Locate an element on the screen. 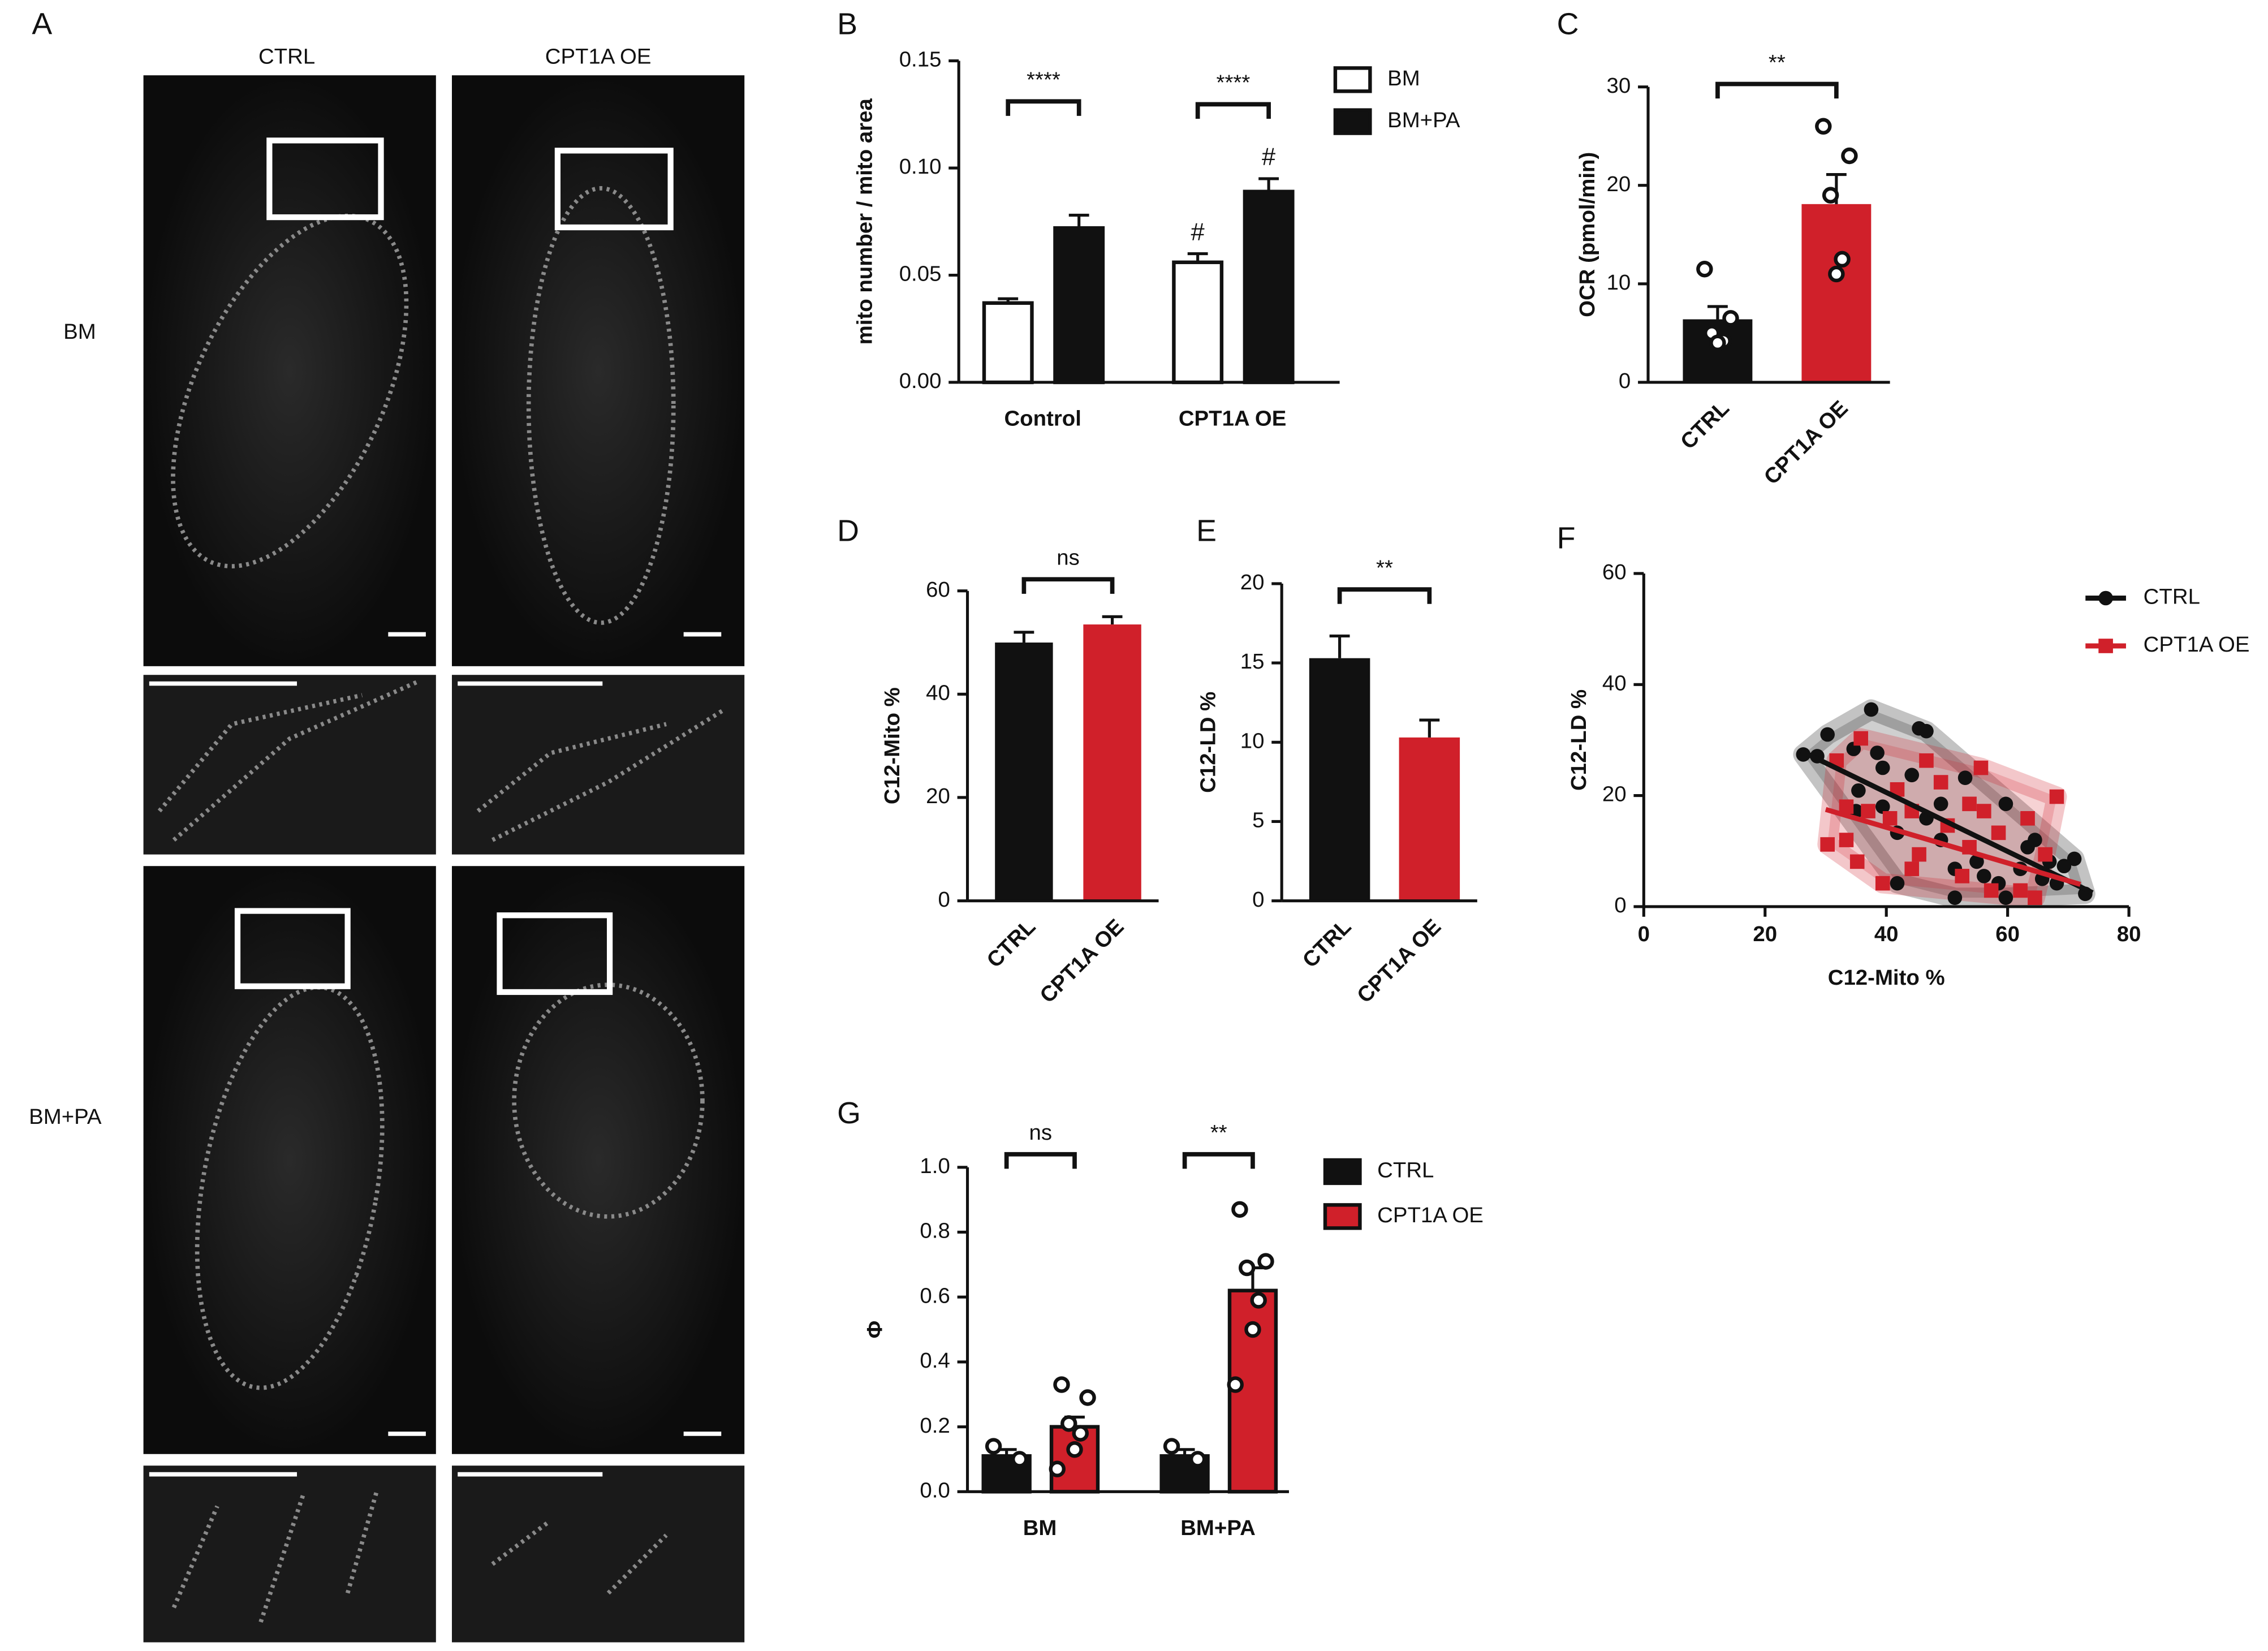 The height and width of the screenshot is (1651, 2268). panel-letter: G is located at coordinates (849, 1113).